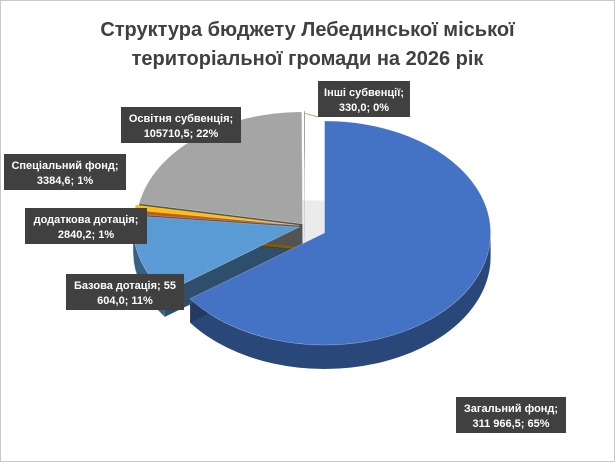  I want to click on data-label-value: 604,0; 11%, so click(125, 301).